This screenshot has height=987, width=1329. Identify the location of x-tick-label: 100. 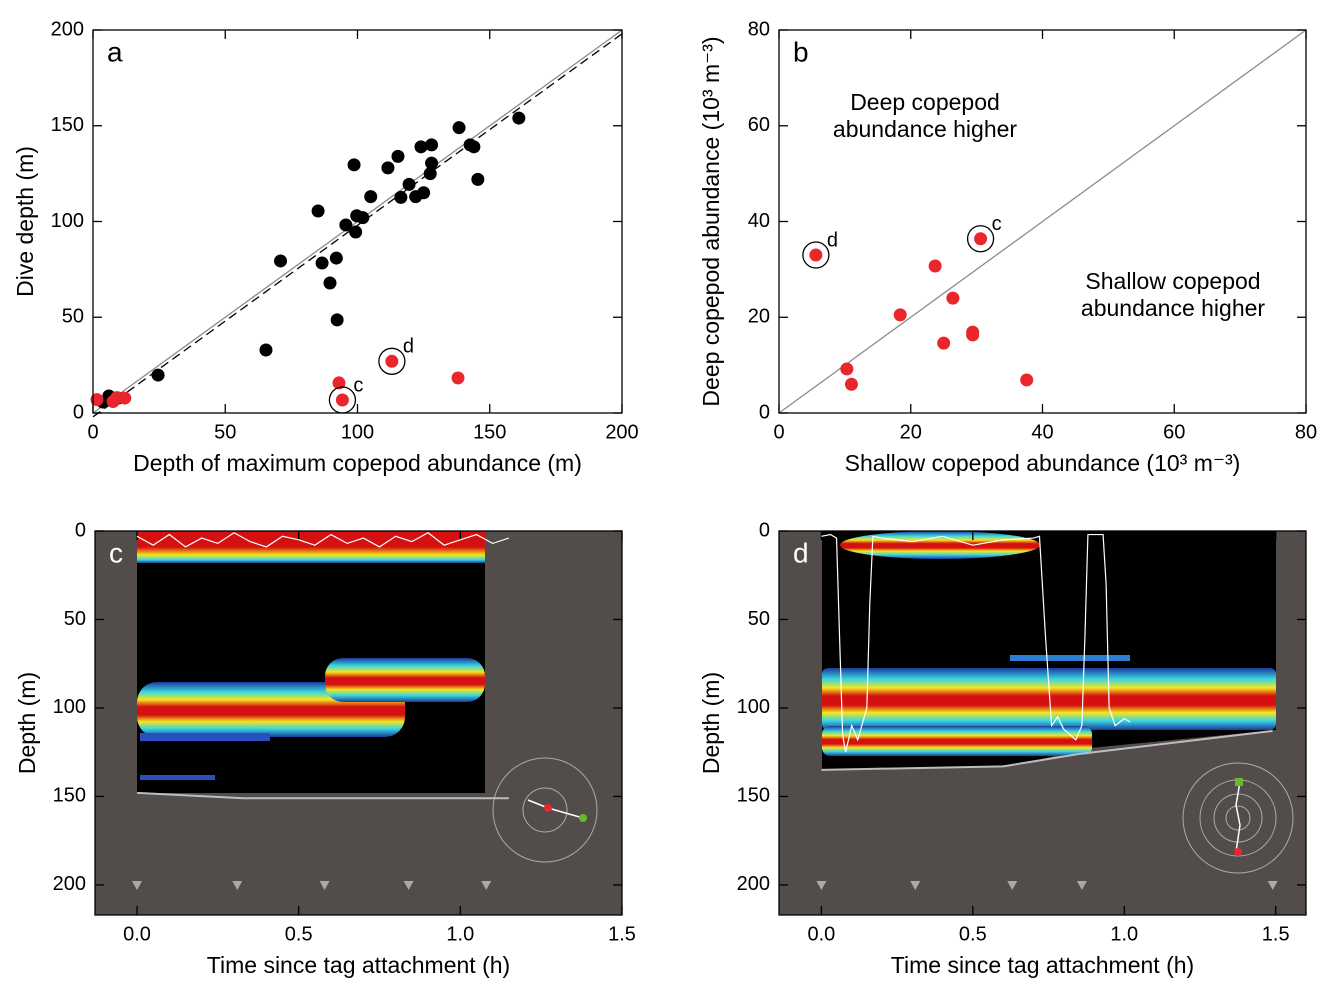
(357, 432).